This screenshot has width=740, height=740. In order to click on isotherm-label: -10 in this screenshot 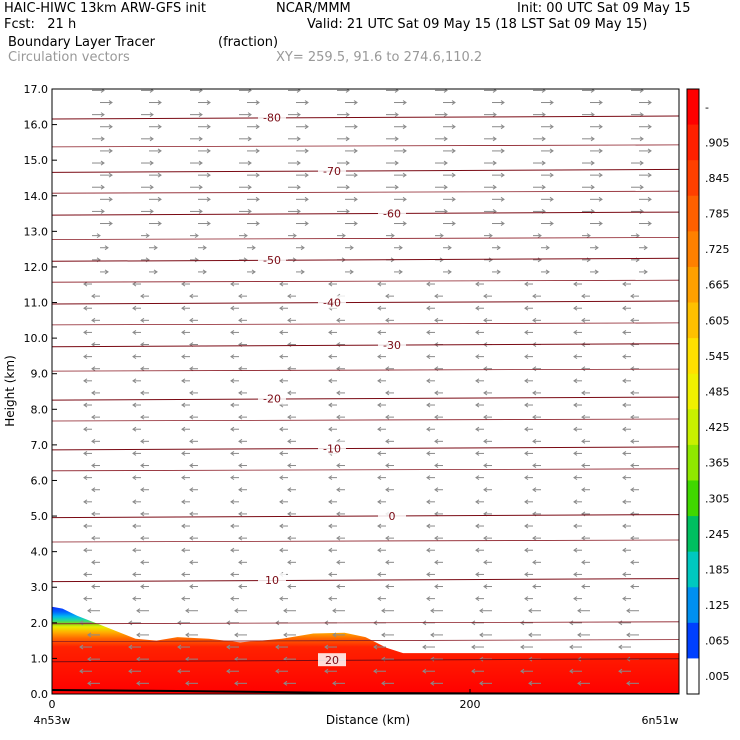, I will do `click(332, 448)`.